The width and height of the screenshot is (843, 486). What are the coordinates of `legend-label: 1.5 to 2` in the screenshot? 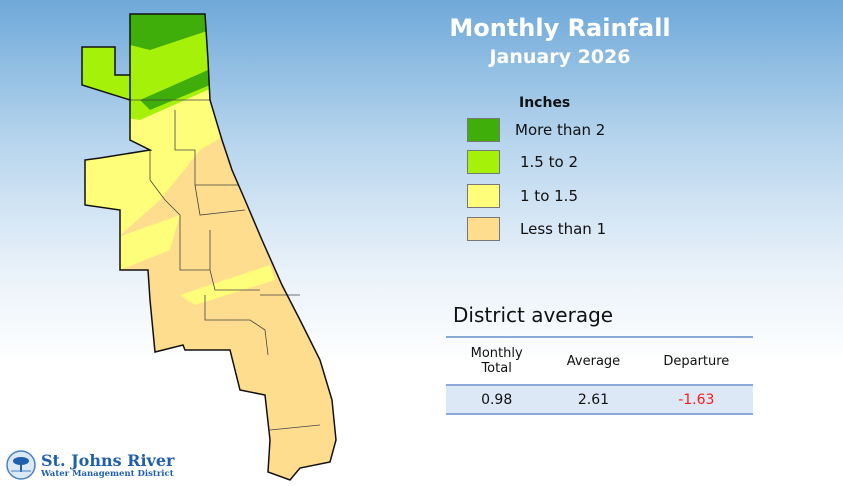 It's located at (549, 162).